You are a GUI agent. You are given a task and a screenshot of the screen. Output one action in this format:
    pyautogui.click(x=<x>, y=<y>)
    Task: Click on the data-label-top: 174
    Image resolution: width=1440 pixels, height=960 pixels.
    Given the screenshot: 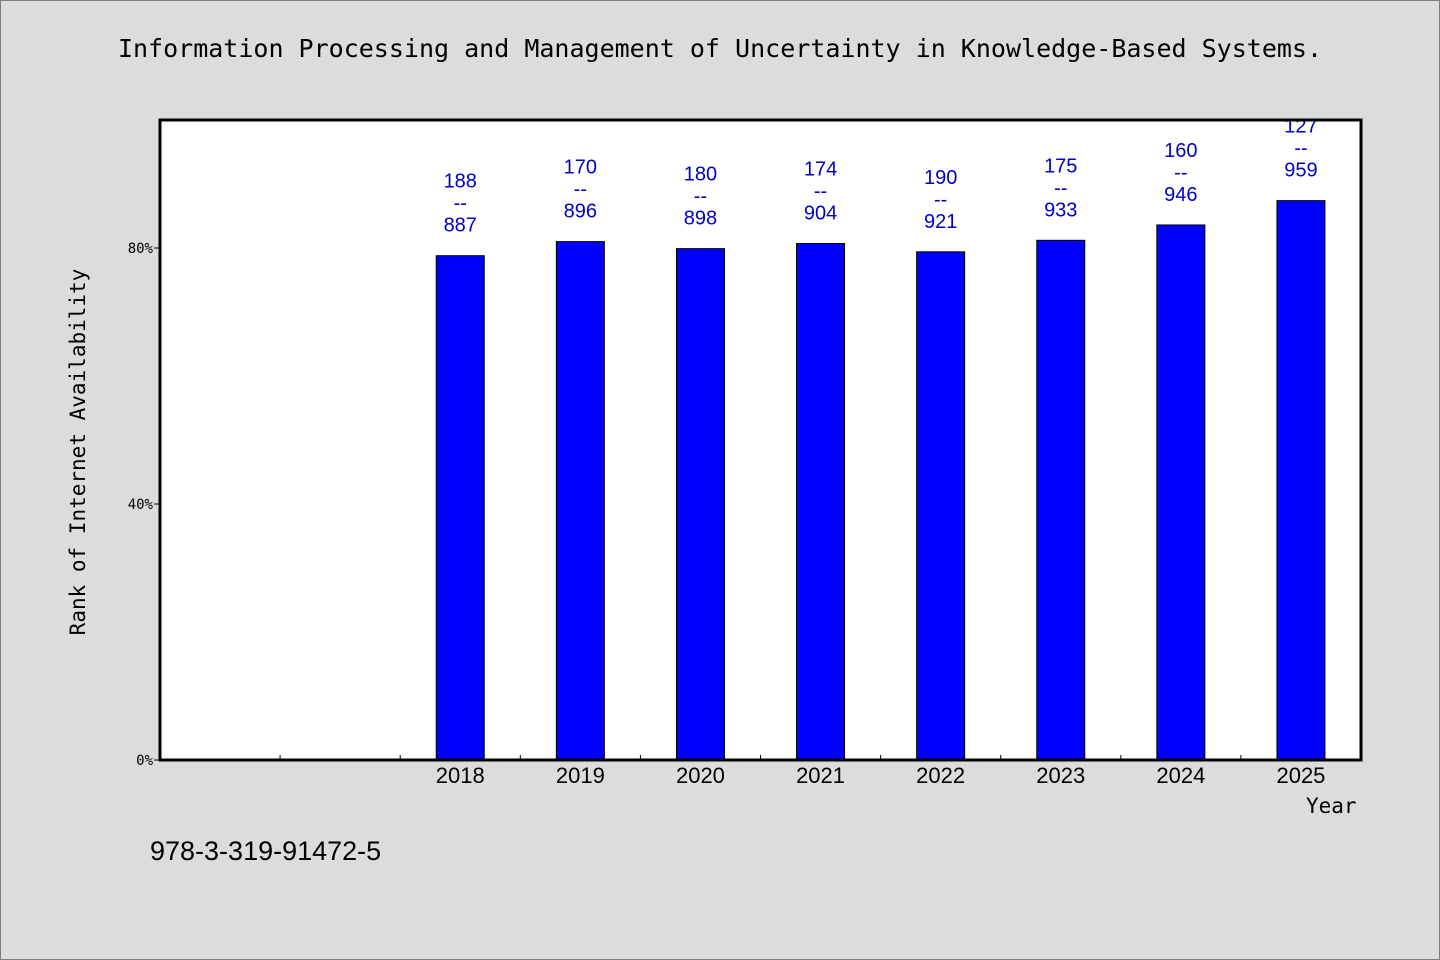 What is the action you would take?
    pyautogui.click(x=820, y=170)
    